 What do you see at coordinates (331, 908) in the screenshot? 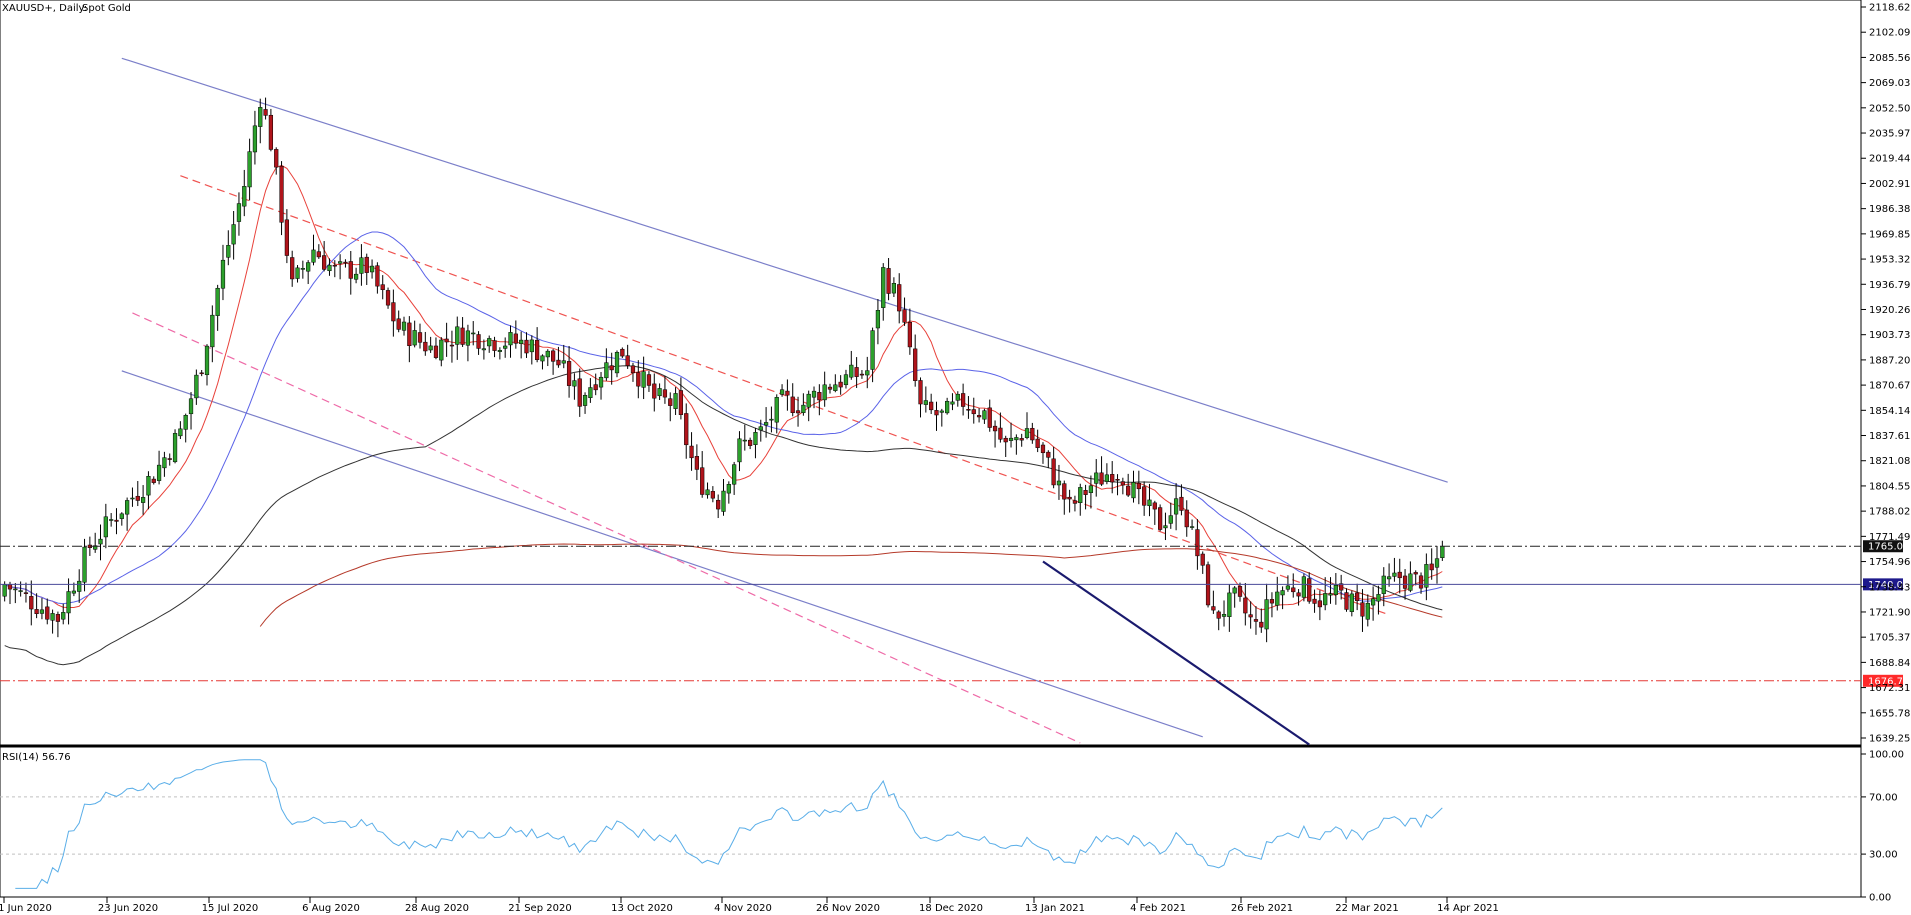
I see `time-axis-label: 6 Aug 2020` at bounding box center [331, 908].